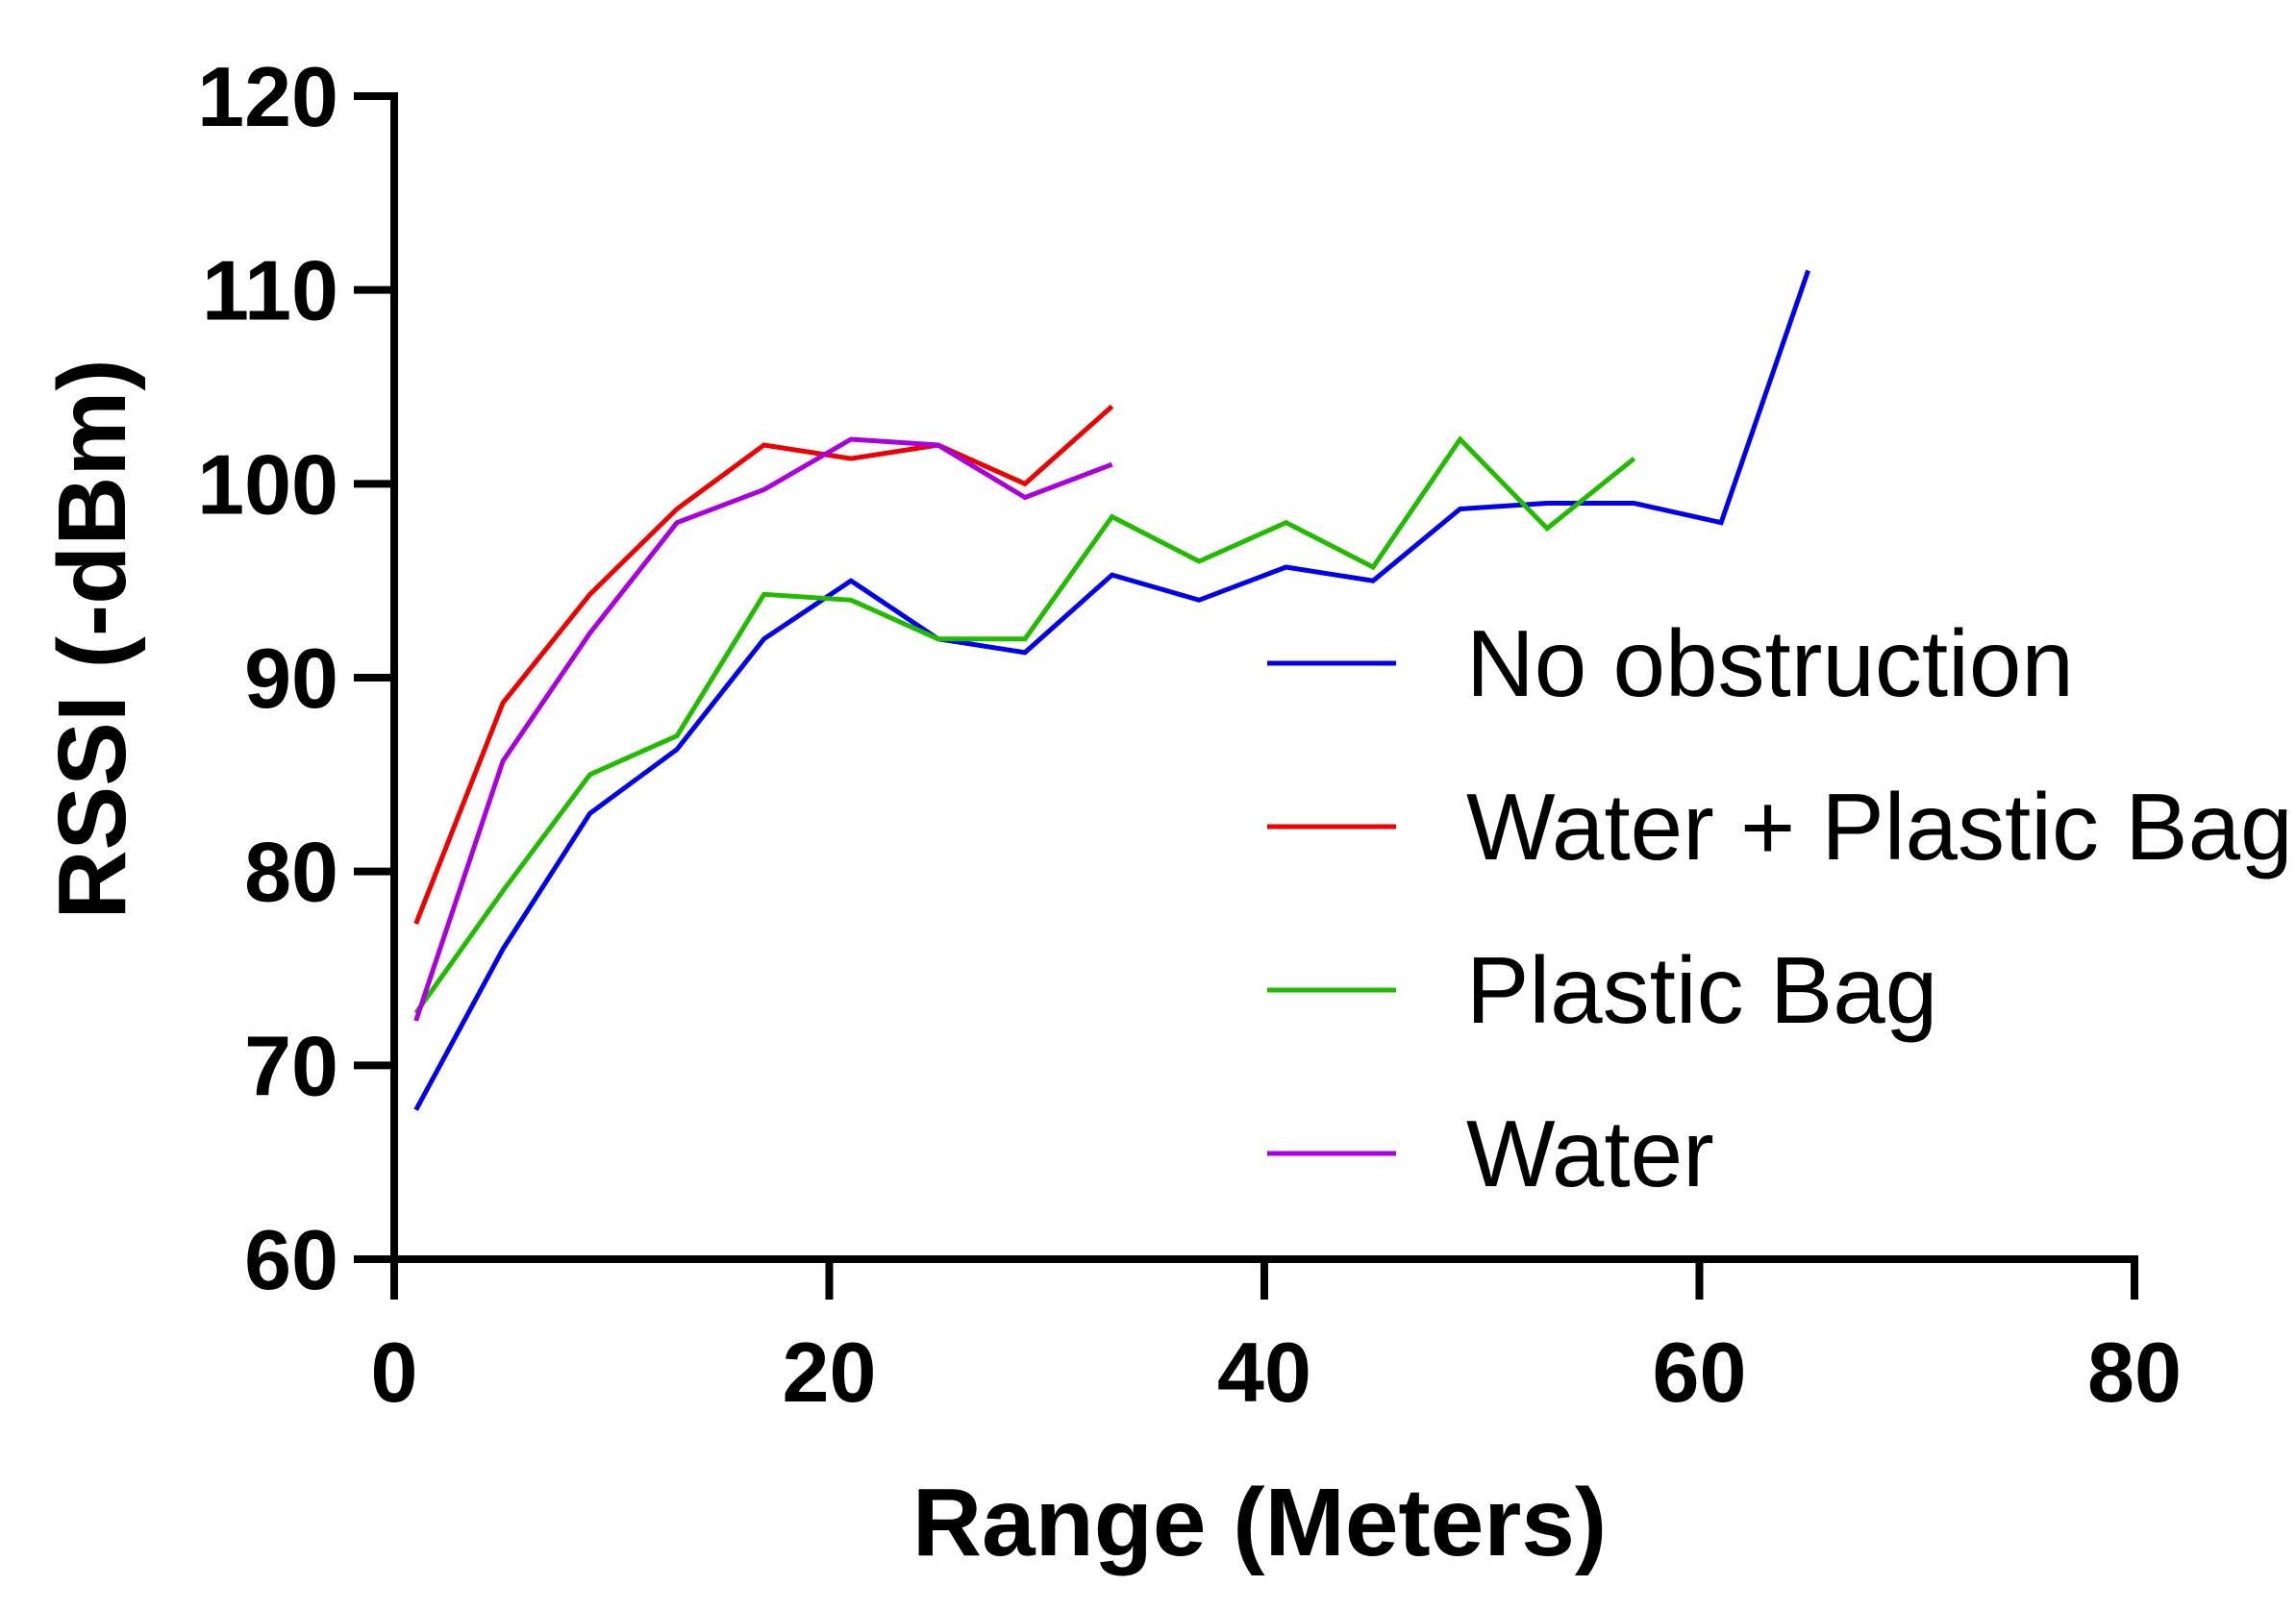  Describe the element at coordinates (291, 678) in the screenshot. I see `y-tick-label: 90` at that location.